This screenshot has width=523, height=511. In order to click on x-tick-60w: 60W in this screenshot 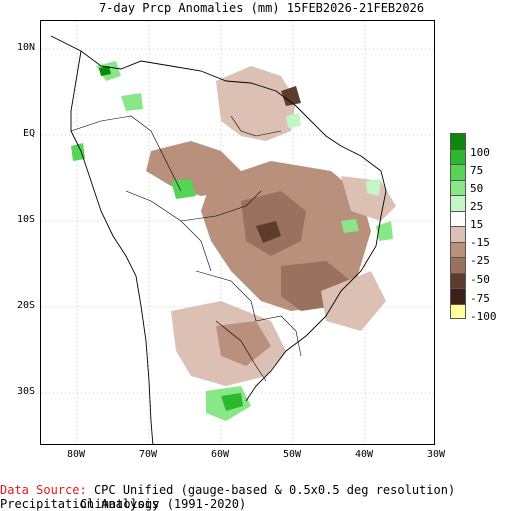, I will do `click(220, 454)`.